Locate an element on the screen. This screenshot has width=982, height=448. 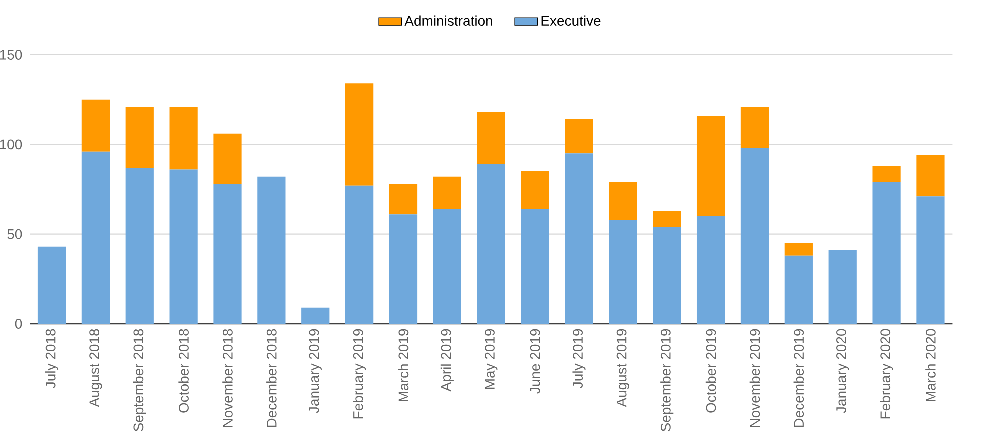
x-tick-label: March 2020 is located at coordinates (931, 365).